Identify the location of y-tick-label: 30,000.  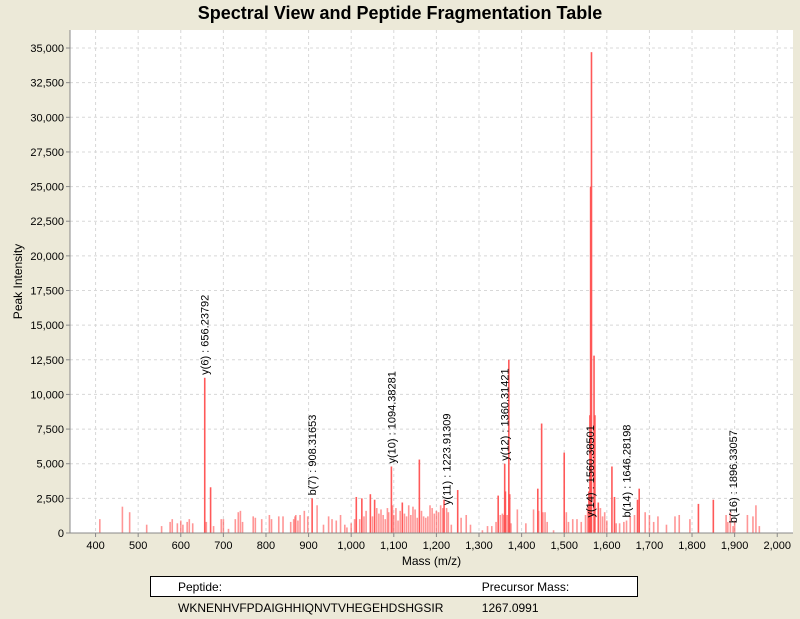
(47, 118).